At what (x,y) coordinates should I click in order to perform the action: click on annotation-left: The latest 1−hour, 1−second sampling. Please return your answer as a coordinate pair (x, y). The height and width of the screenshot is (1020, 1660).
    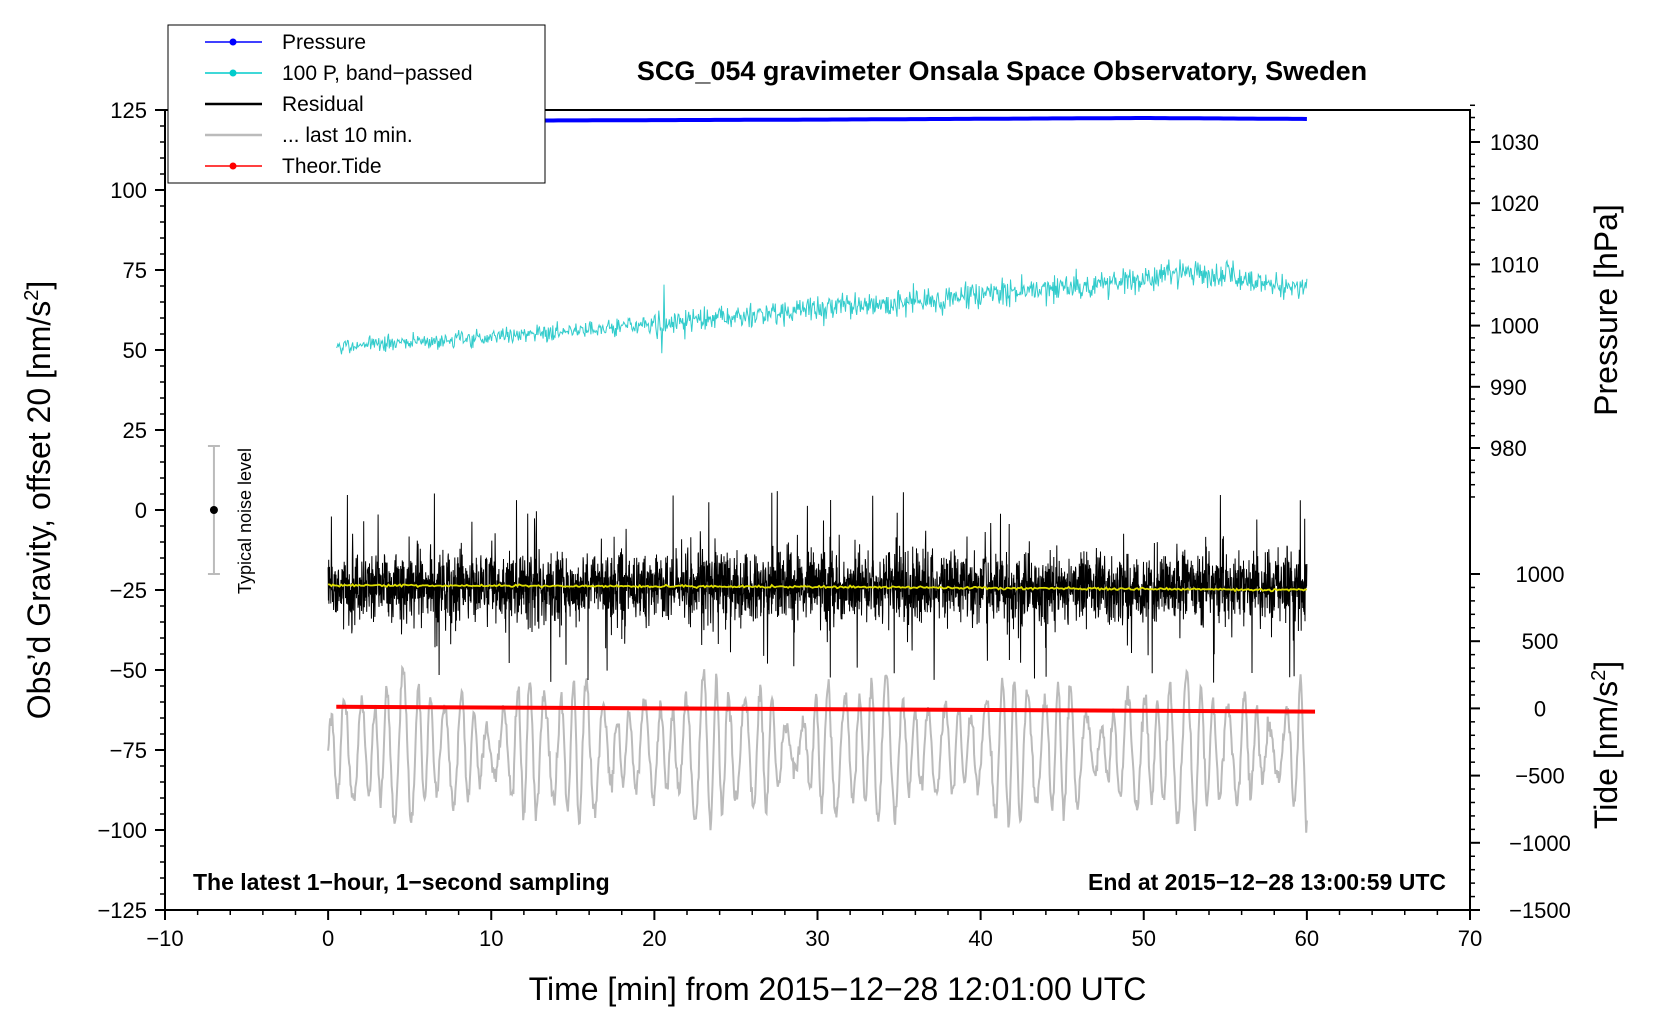
    Looking at the image, I should click on (401, 882).